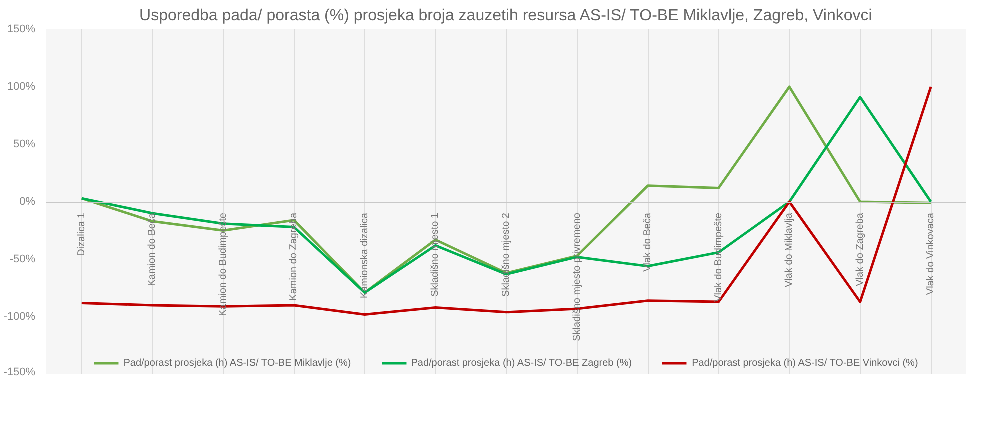  I want to click on x-tick-label: Vlak do Zagreba, so click(860, 249).